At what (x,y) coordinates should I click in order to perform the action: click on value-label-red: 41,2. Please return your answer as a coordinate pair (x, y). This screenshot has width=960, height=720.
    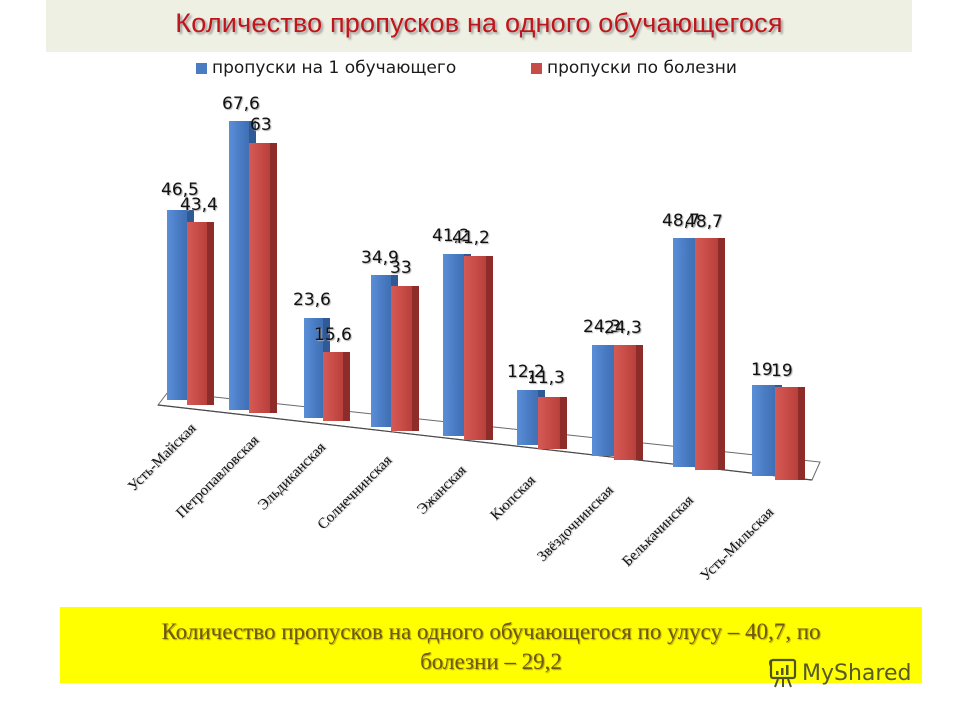
    Looking at the image, I should click on (471, 238).